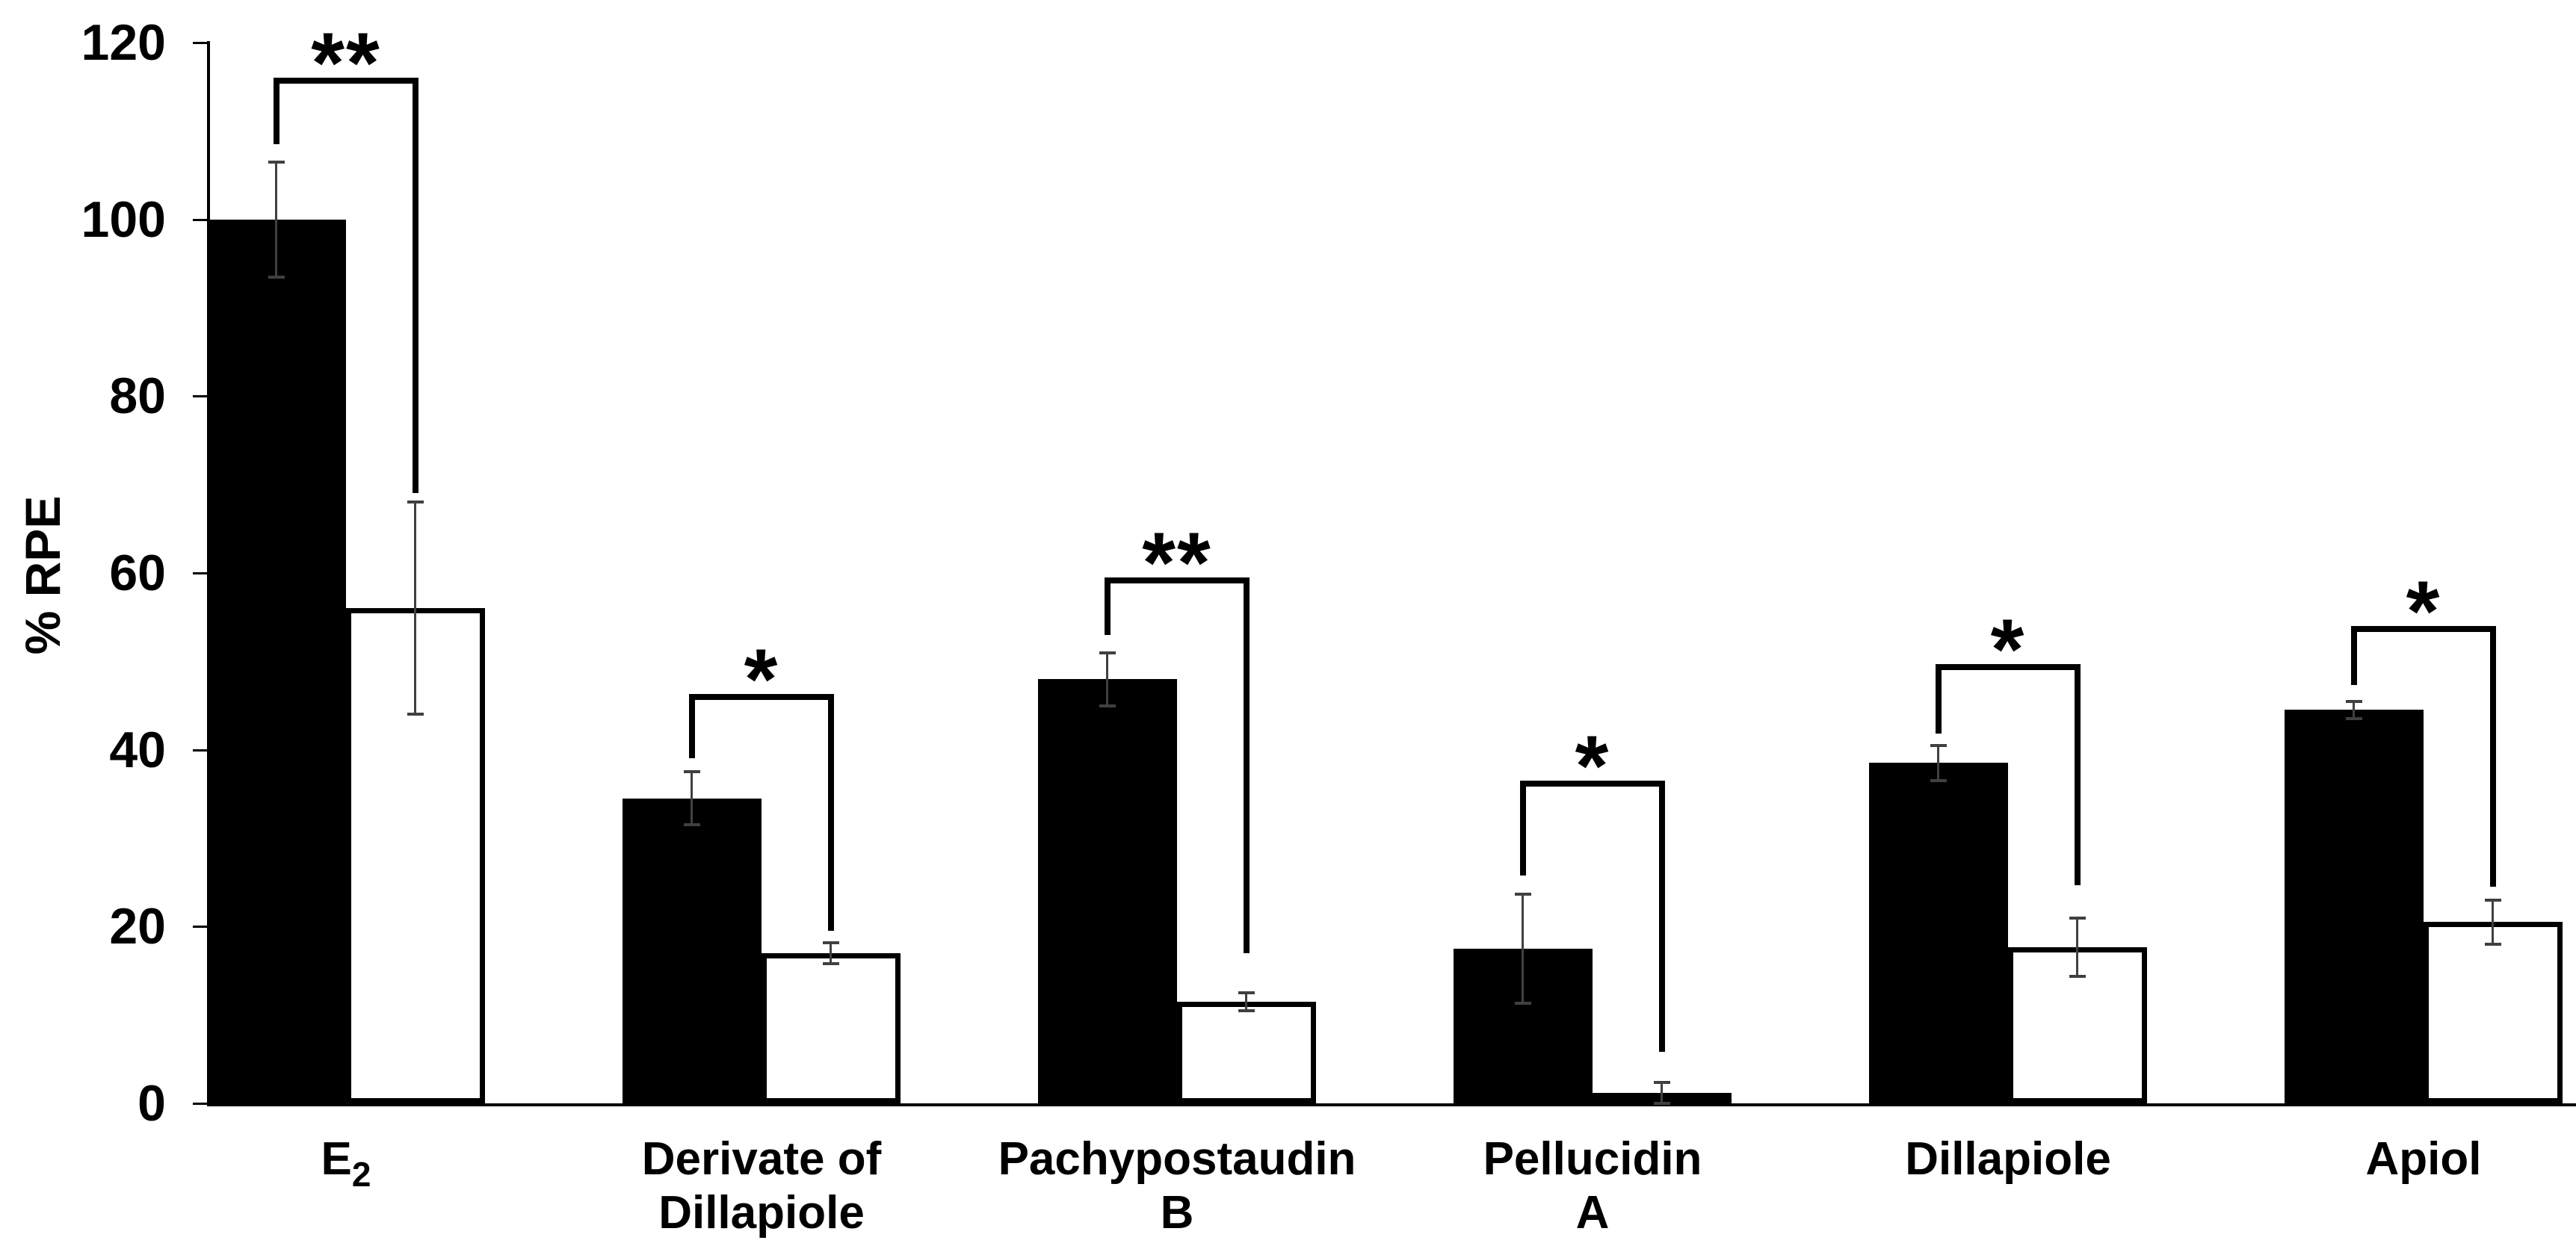  What do you see at coordinates (1392, 1104) in the screenshot?
I see `x-axis-line` at bounding box center [1392, 1104].